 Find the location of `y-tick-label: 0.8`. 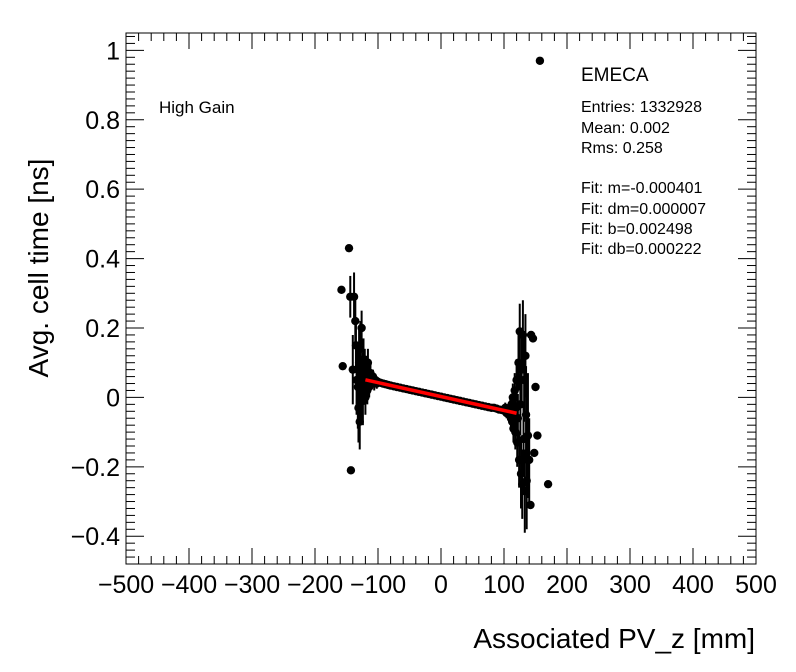

y-tick-label: 0.8 is located at coordinates (102, 121).